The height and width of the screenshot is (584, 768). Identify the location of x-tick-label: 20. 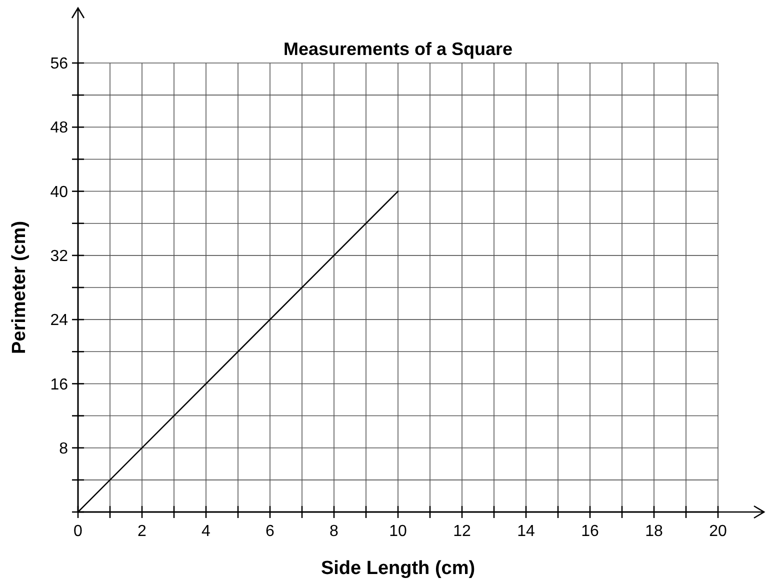
(718, 531).